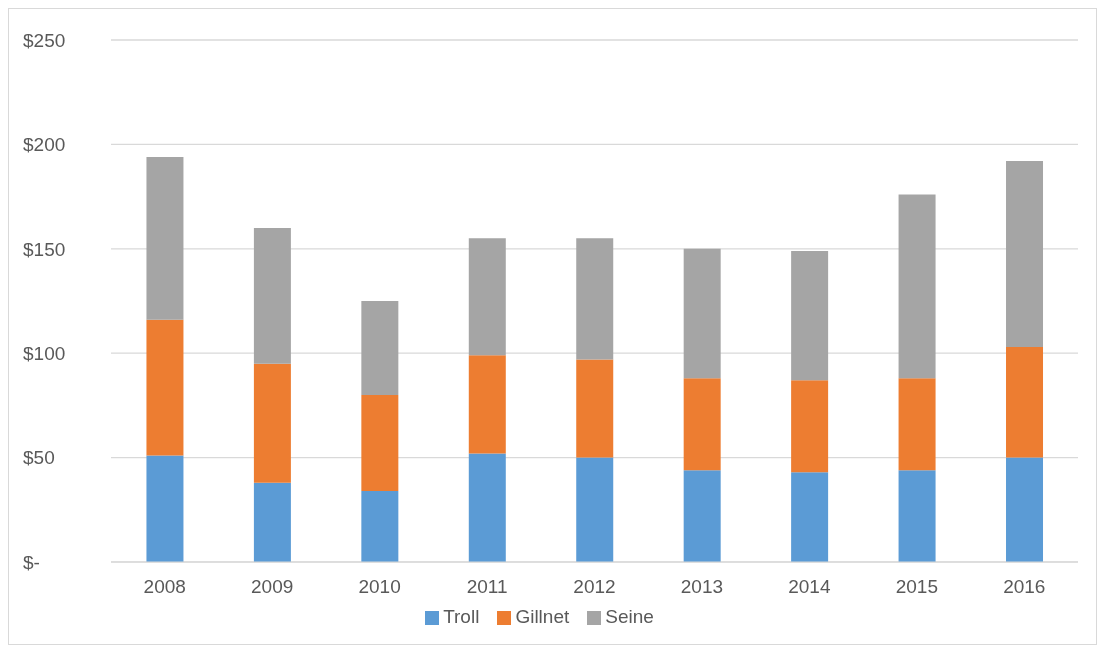 This screenshot has width=1105, height=653. What do you see at coordinates (31, 562) in the screenshot?
I see `y-tick-label: $-` at bounding box center [31, 562].